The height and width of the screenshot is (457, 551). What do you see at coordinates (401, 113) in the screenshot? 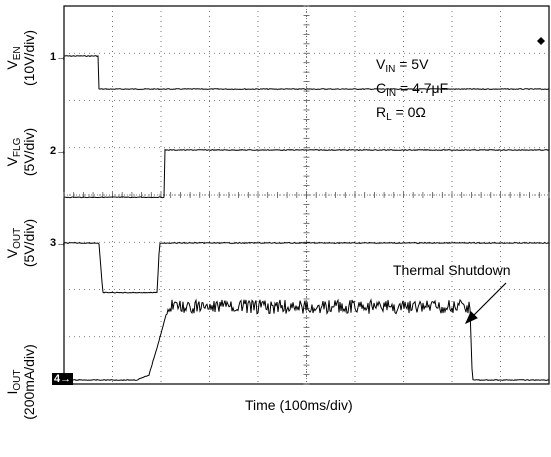
I see `condition-rl: RL = 0Ω` at bounding box center [401, 113].